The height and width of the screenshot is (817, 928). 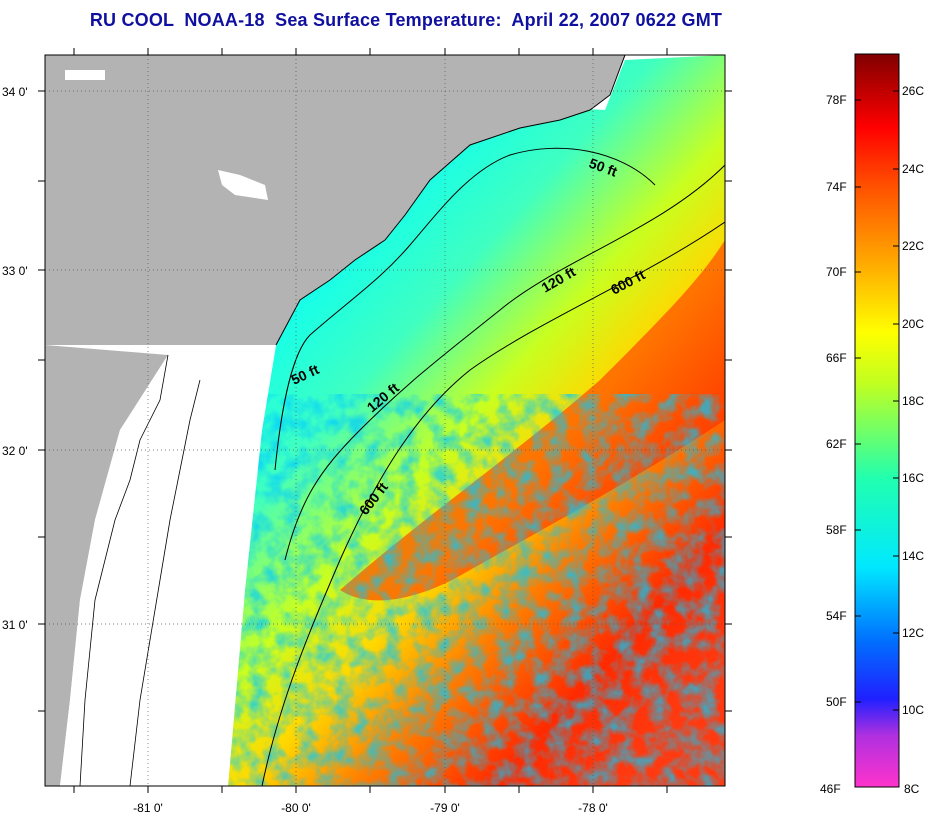 I want to click on colorbar-f-label: 62F, so click(x=836, y=444).